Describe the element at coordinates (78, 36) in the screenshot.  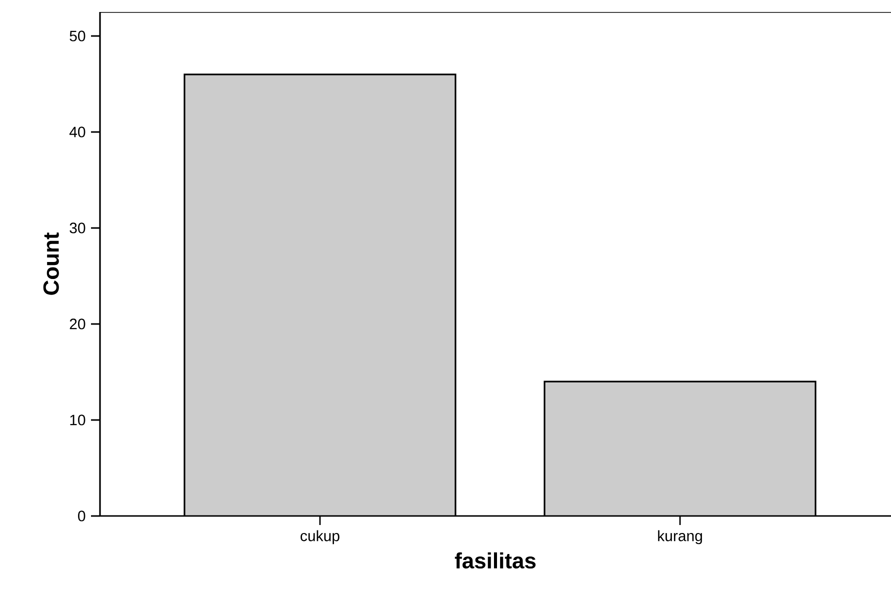
I see `y-tick-label: 50` at that location.